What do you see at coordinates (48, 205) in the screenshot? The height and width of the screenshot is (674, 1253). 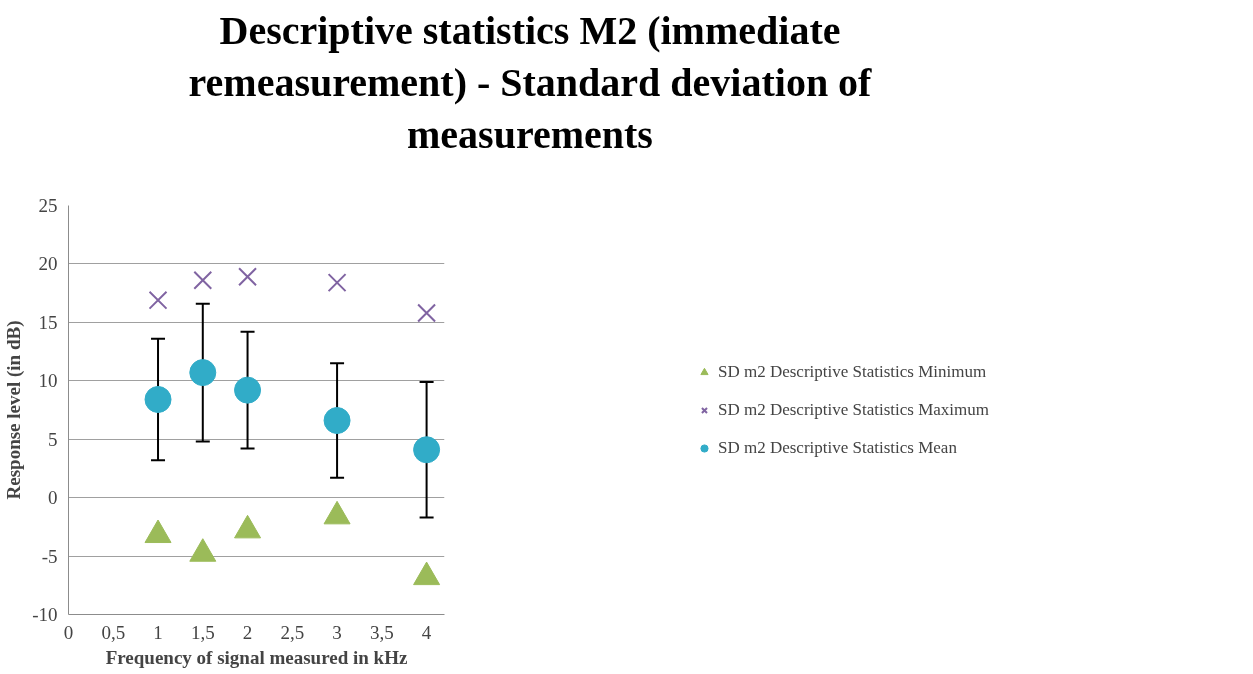 I see `y-tick-label: 25` at bounding box center [48, 205].